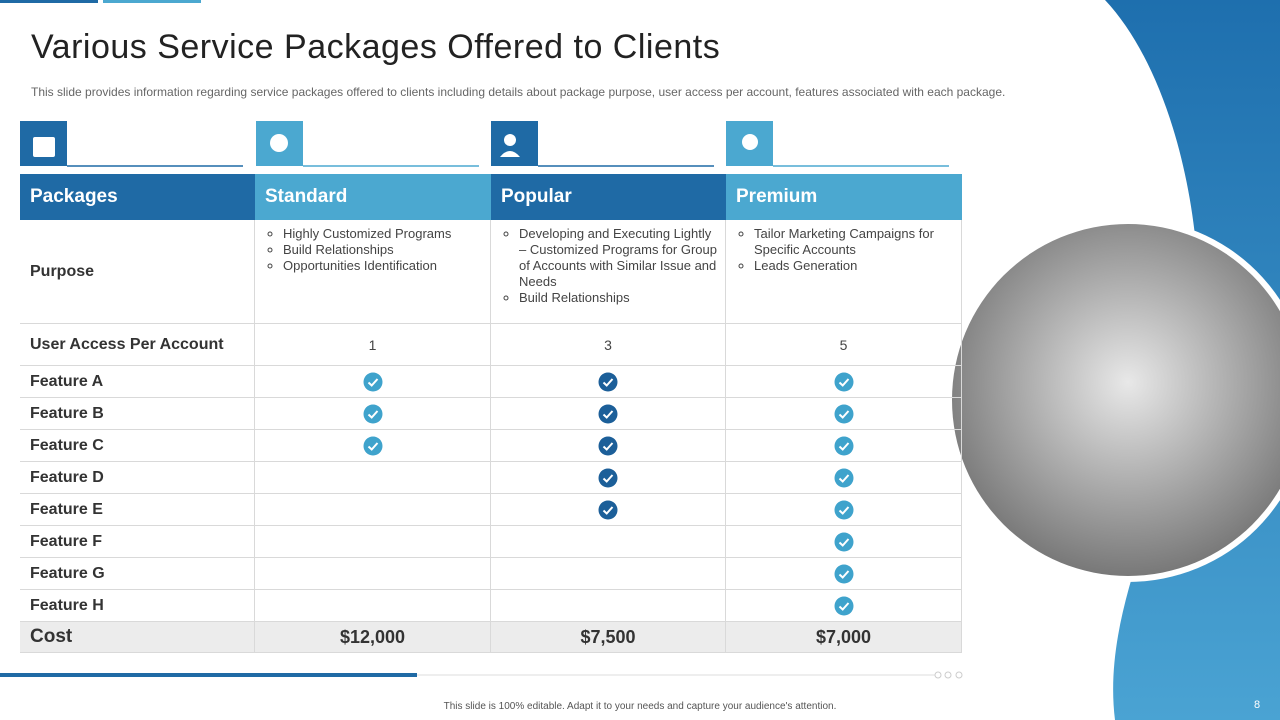  I want to click on page-number: 8, so click(1257, 705).